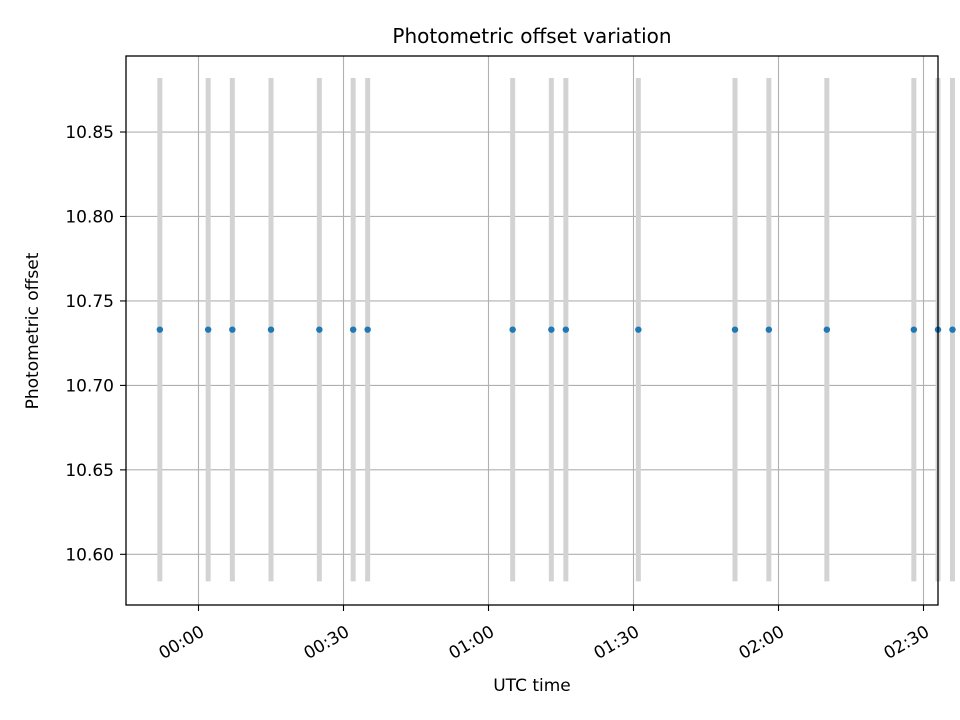  Describe the element at coordinates (89, 302) in the screenshot. I see `y-tick-label: 10.75` at that location.